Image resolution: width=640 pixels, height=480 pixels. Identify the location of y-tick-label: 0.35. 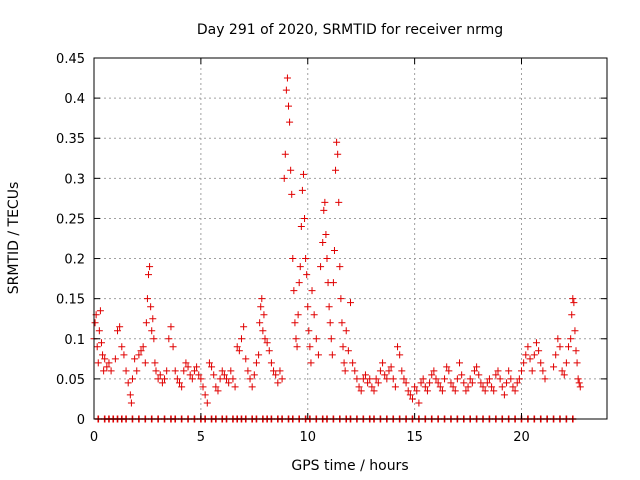
(70, 139).